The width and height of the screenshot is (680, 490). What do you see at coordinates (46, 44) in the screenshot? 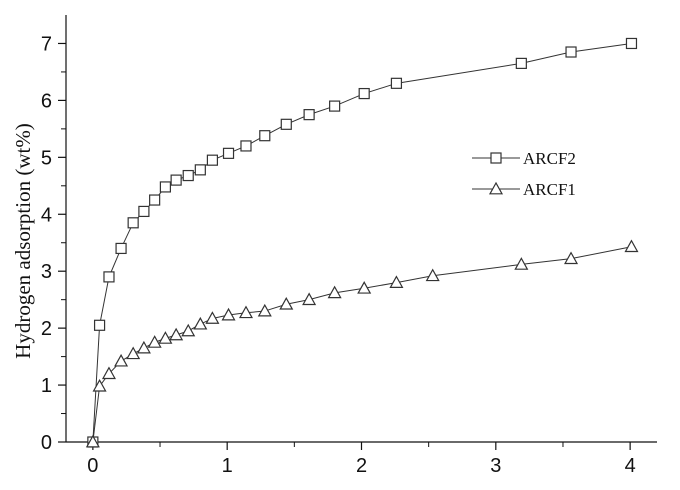
I see `y-tick-label: 7` at bounding box center [46, 44].